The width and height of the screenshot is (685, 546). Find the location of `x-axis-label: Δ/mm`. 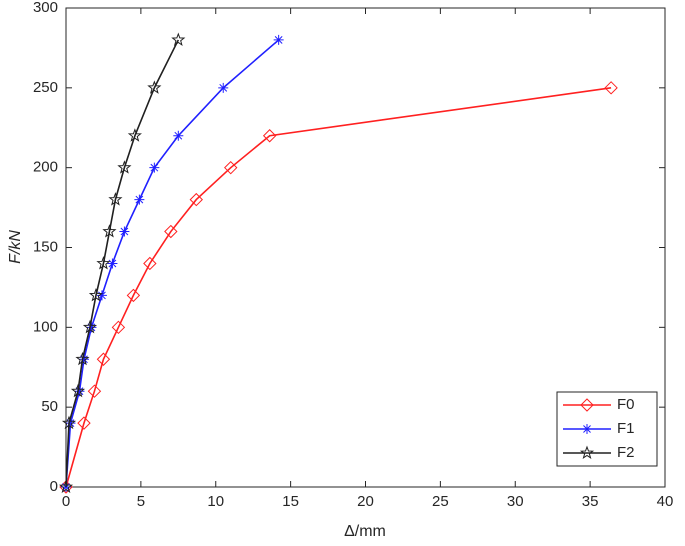

x-axis-label: Δ/mm is located at coordinates (365, 531).